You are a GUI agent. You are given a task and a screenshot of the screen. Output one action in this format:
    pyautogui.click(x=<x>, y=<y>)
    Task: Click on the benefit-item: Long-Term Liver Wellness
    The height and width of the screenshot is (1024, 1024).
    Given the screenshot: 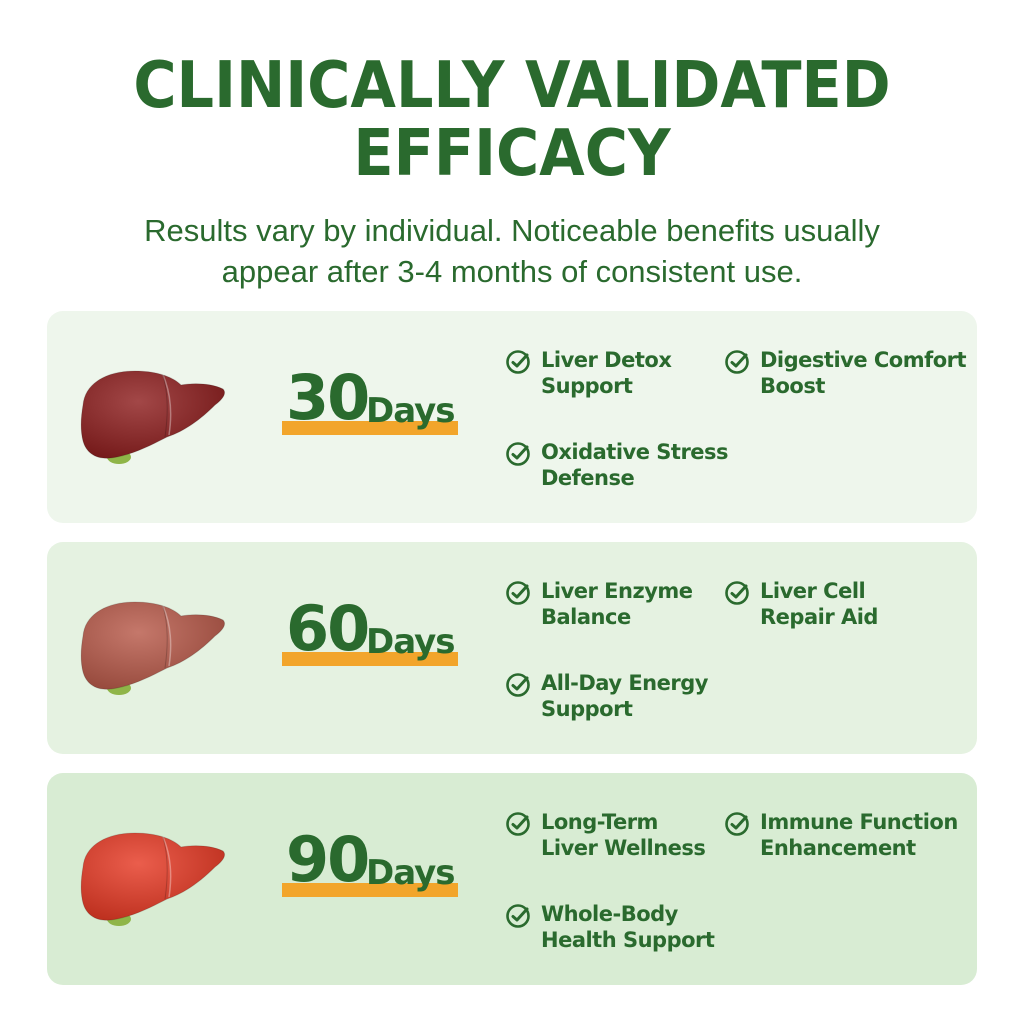 What is the action you would take?
    pyautogui.click(x=630, y=835)
    